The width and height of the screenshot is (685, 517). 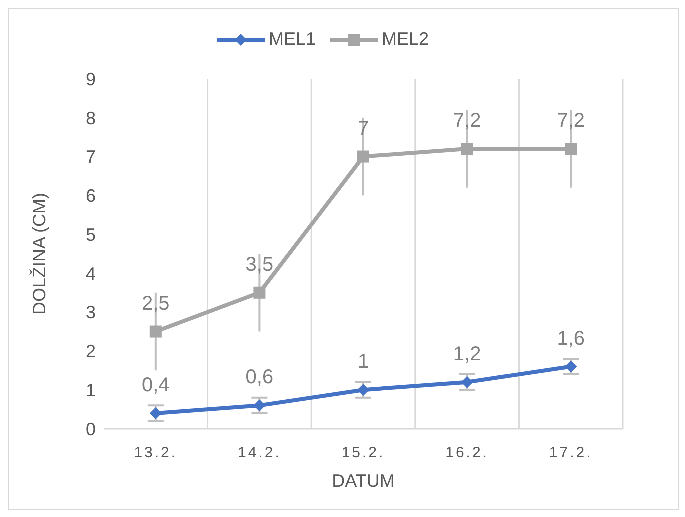 What do you see at coordinates (156, 453) in the screenshot?
I see `x-tick-label: 13.2.` at bounding box center [156, 453].